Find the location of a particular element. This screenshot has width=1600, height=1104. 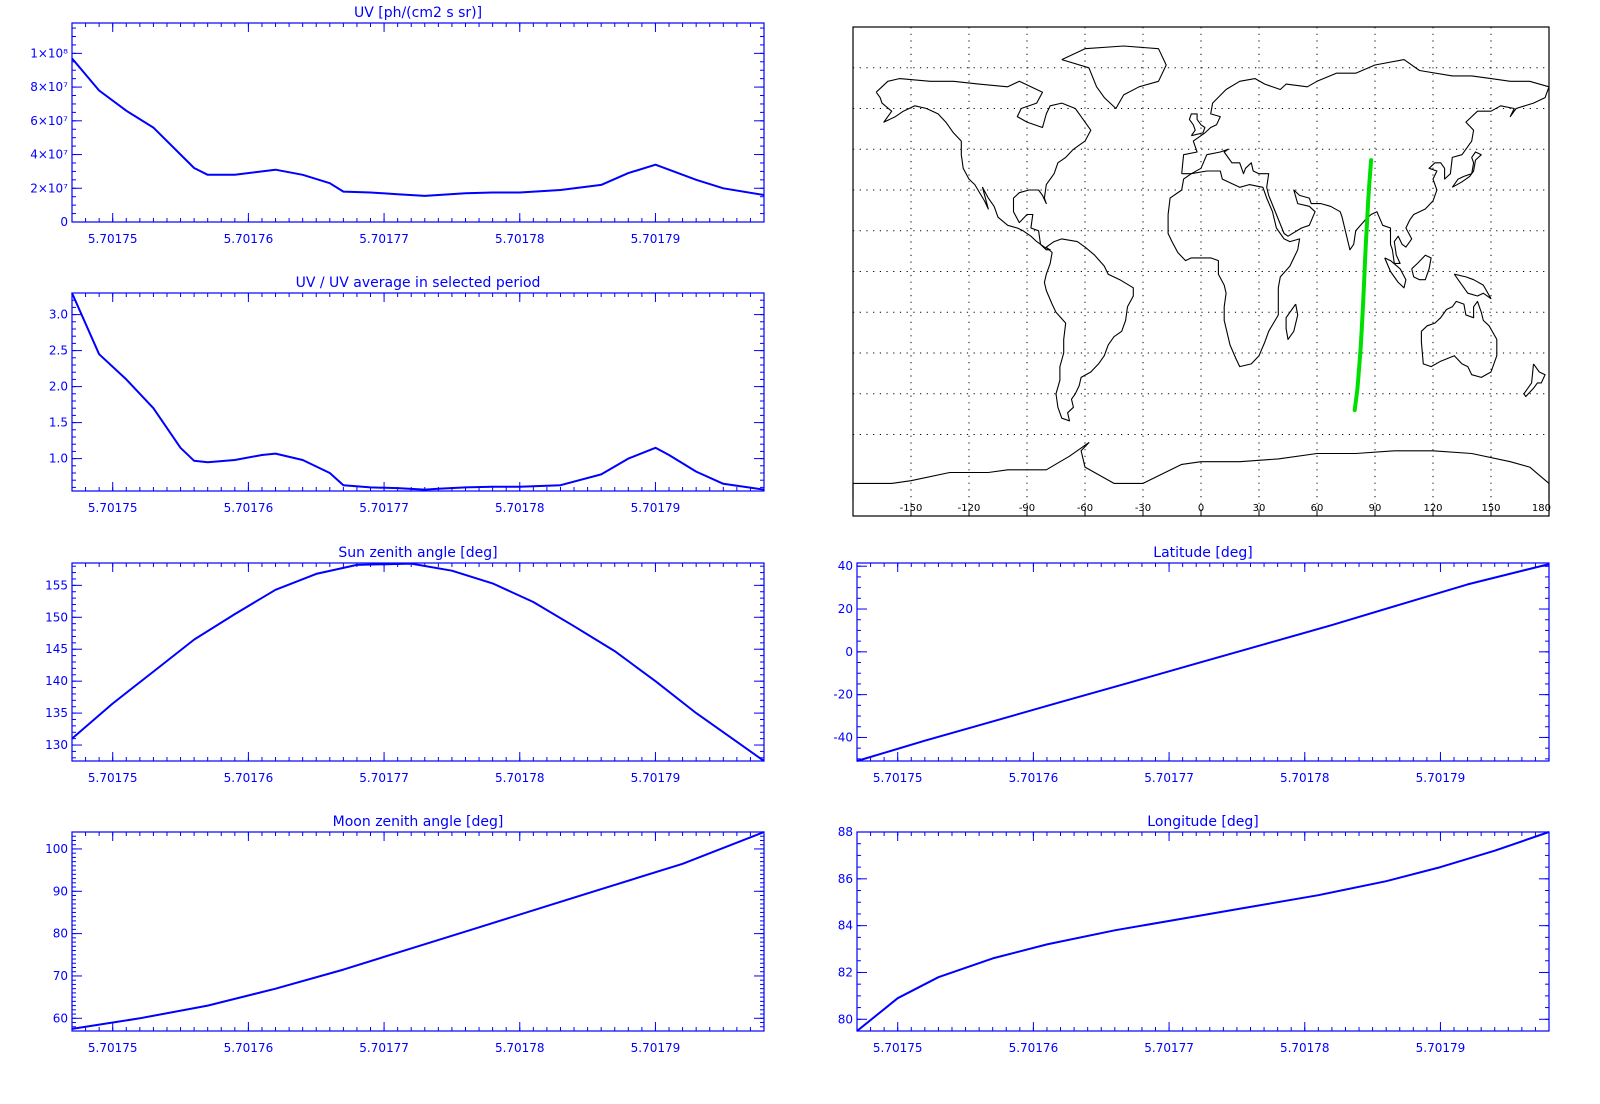

map-x-tick-label: 0 is located at coordinates (1201, 508).